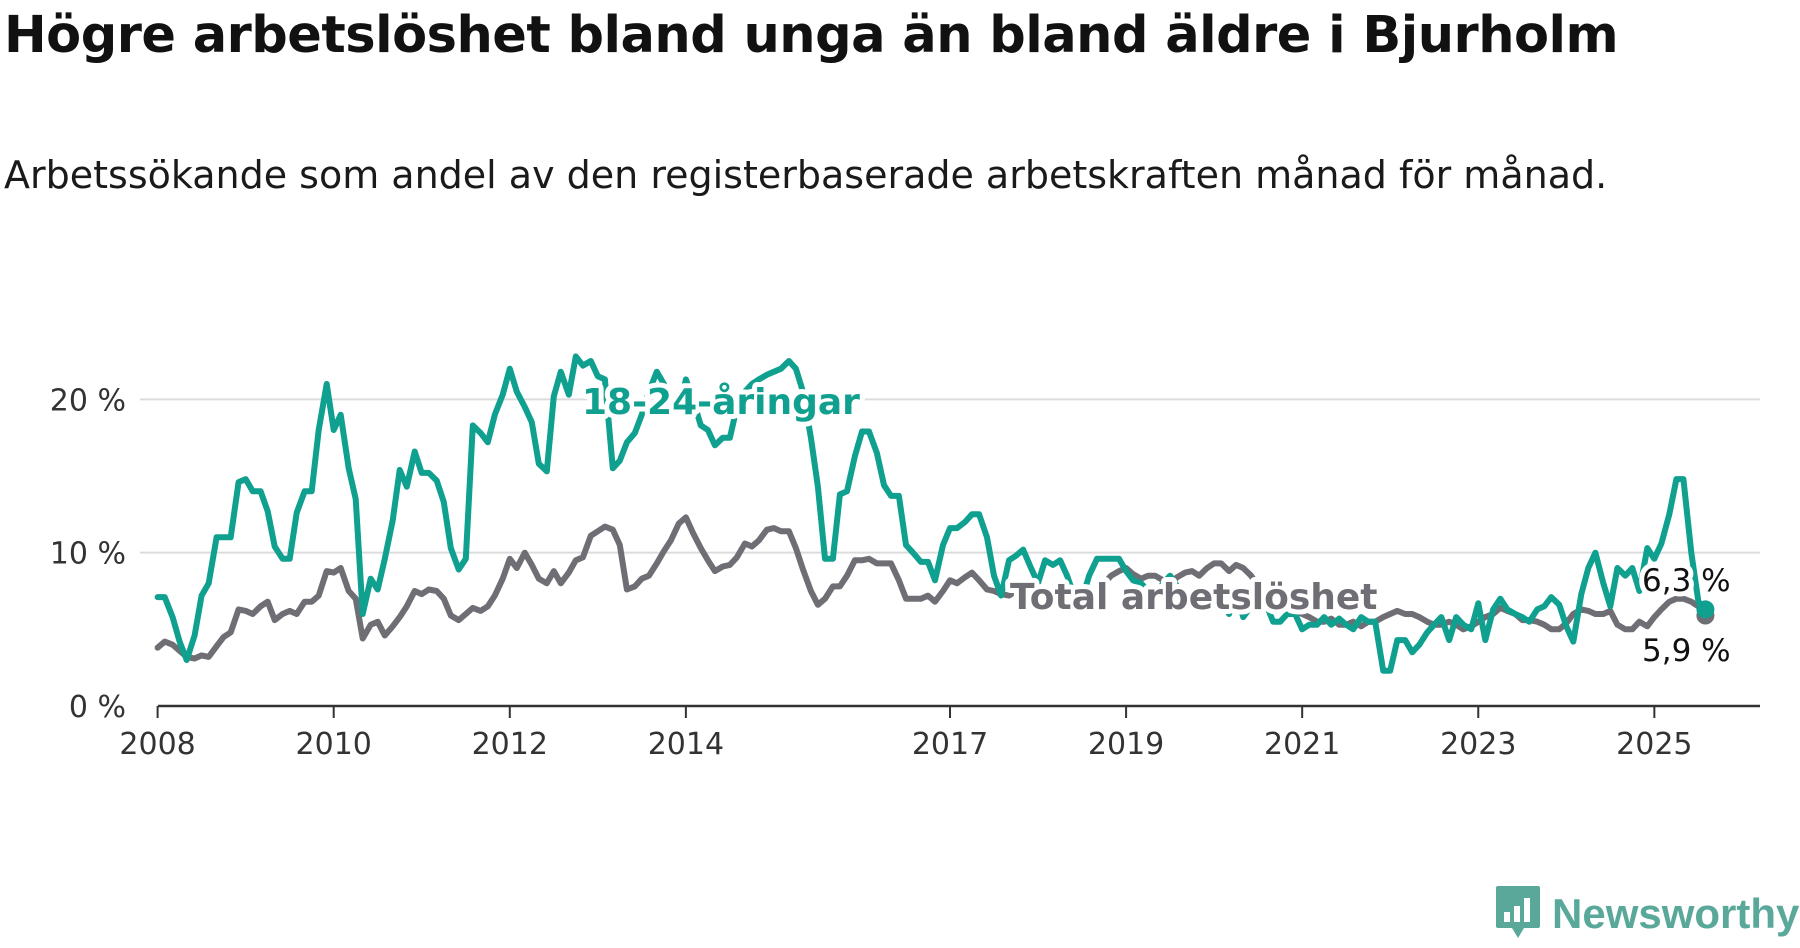  I want to click on x-tick-label: 2021, so click(1302, 744).